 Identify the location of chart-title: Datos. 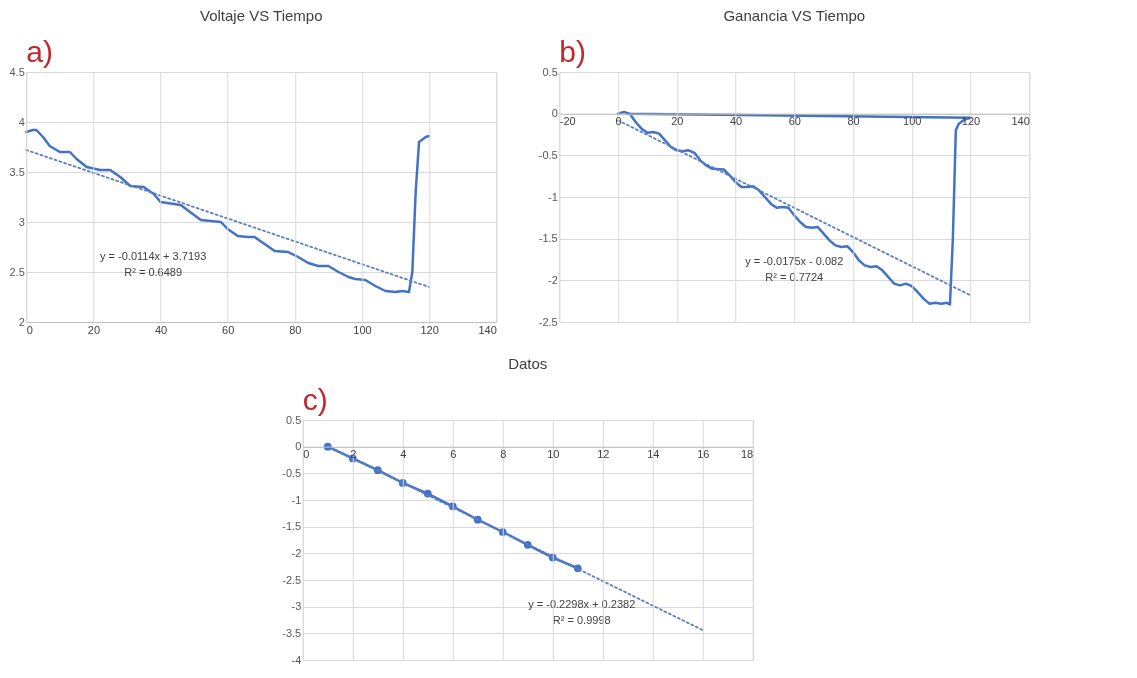
(528, 363).